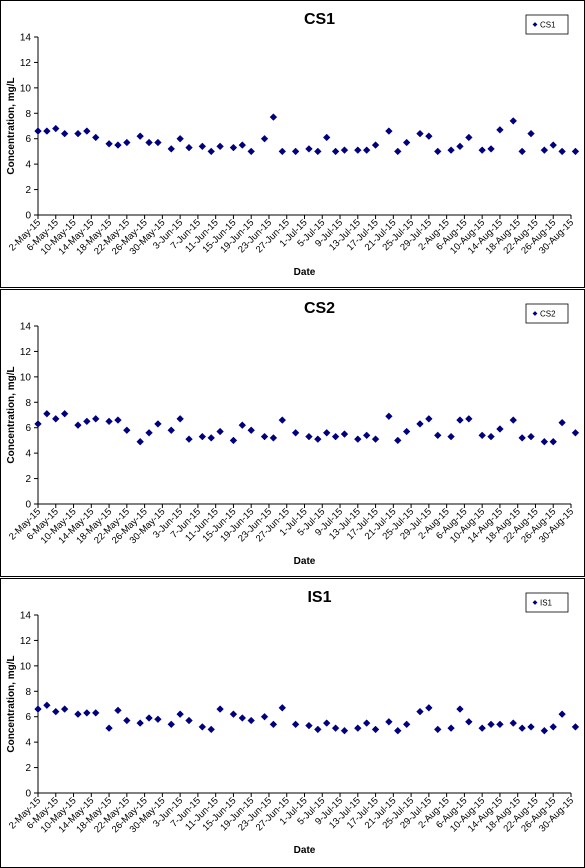 This screenshot has height=868, width=585. Describe the element at coordinates (319, 19) in the screenshot. I see `chart-title: CS1` at that location.